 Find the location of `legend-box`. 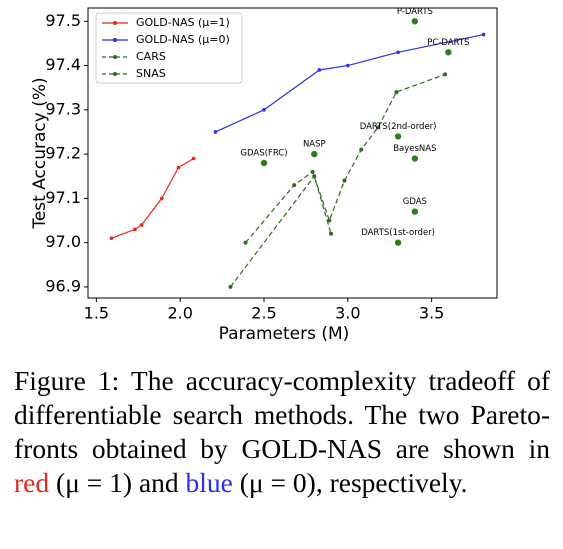

legend-box is located at coordinates (169, 48).